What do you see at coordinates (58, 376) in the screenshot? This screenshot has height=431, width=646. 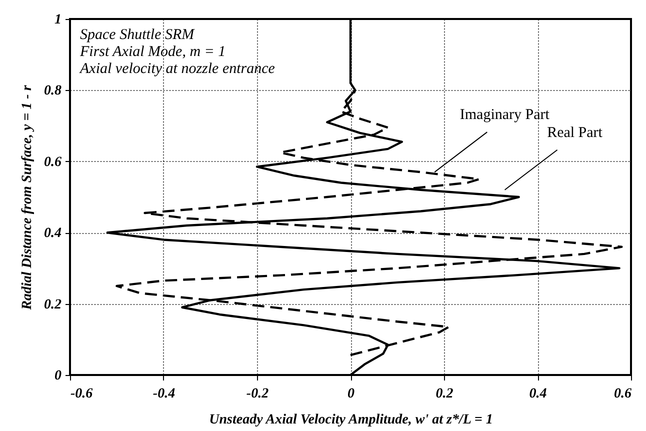 I see `y-tick-label: 0` at bounding box center [58, 376].